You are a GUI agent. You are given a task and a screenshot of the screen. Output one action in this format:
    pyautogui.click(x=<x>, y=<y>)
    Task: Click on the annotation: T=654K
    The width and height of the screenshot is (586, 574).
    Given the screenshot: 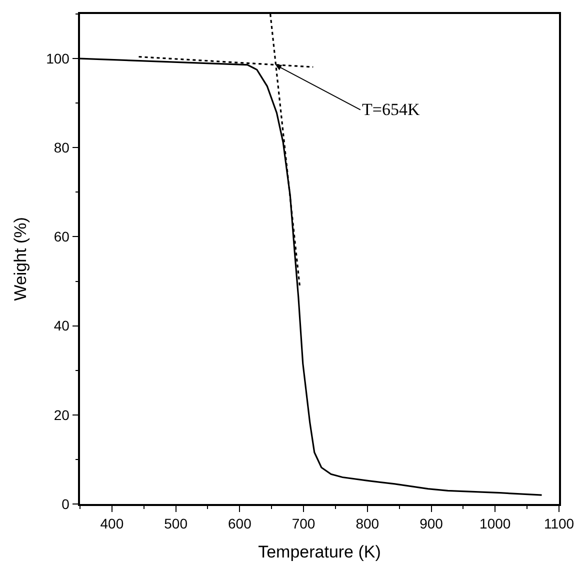 What is the action you would take?
    pyautogui.click(x=391, y=109)
    